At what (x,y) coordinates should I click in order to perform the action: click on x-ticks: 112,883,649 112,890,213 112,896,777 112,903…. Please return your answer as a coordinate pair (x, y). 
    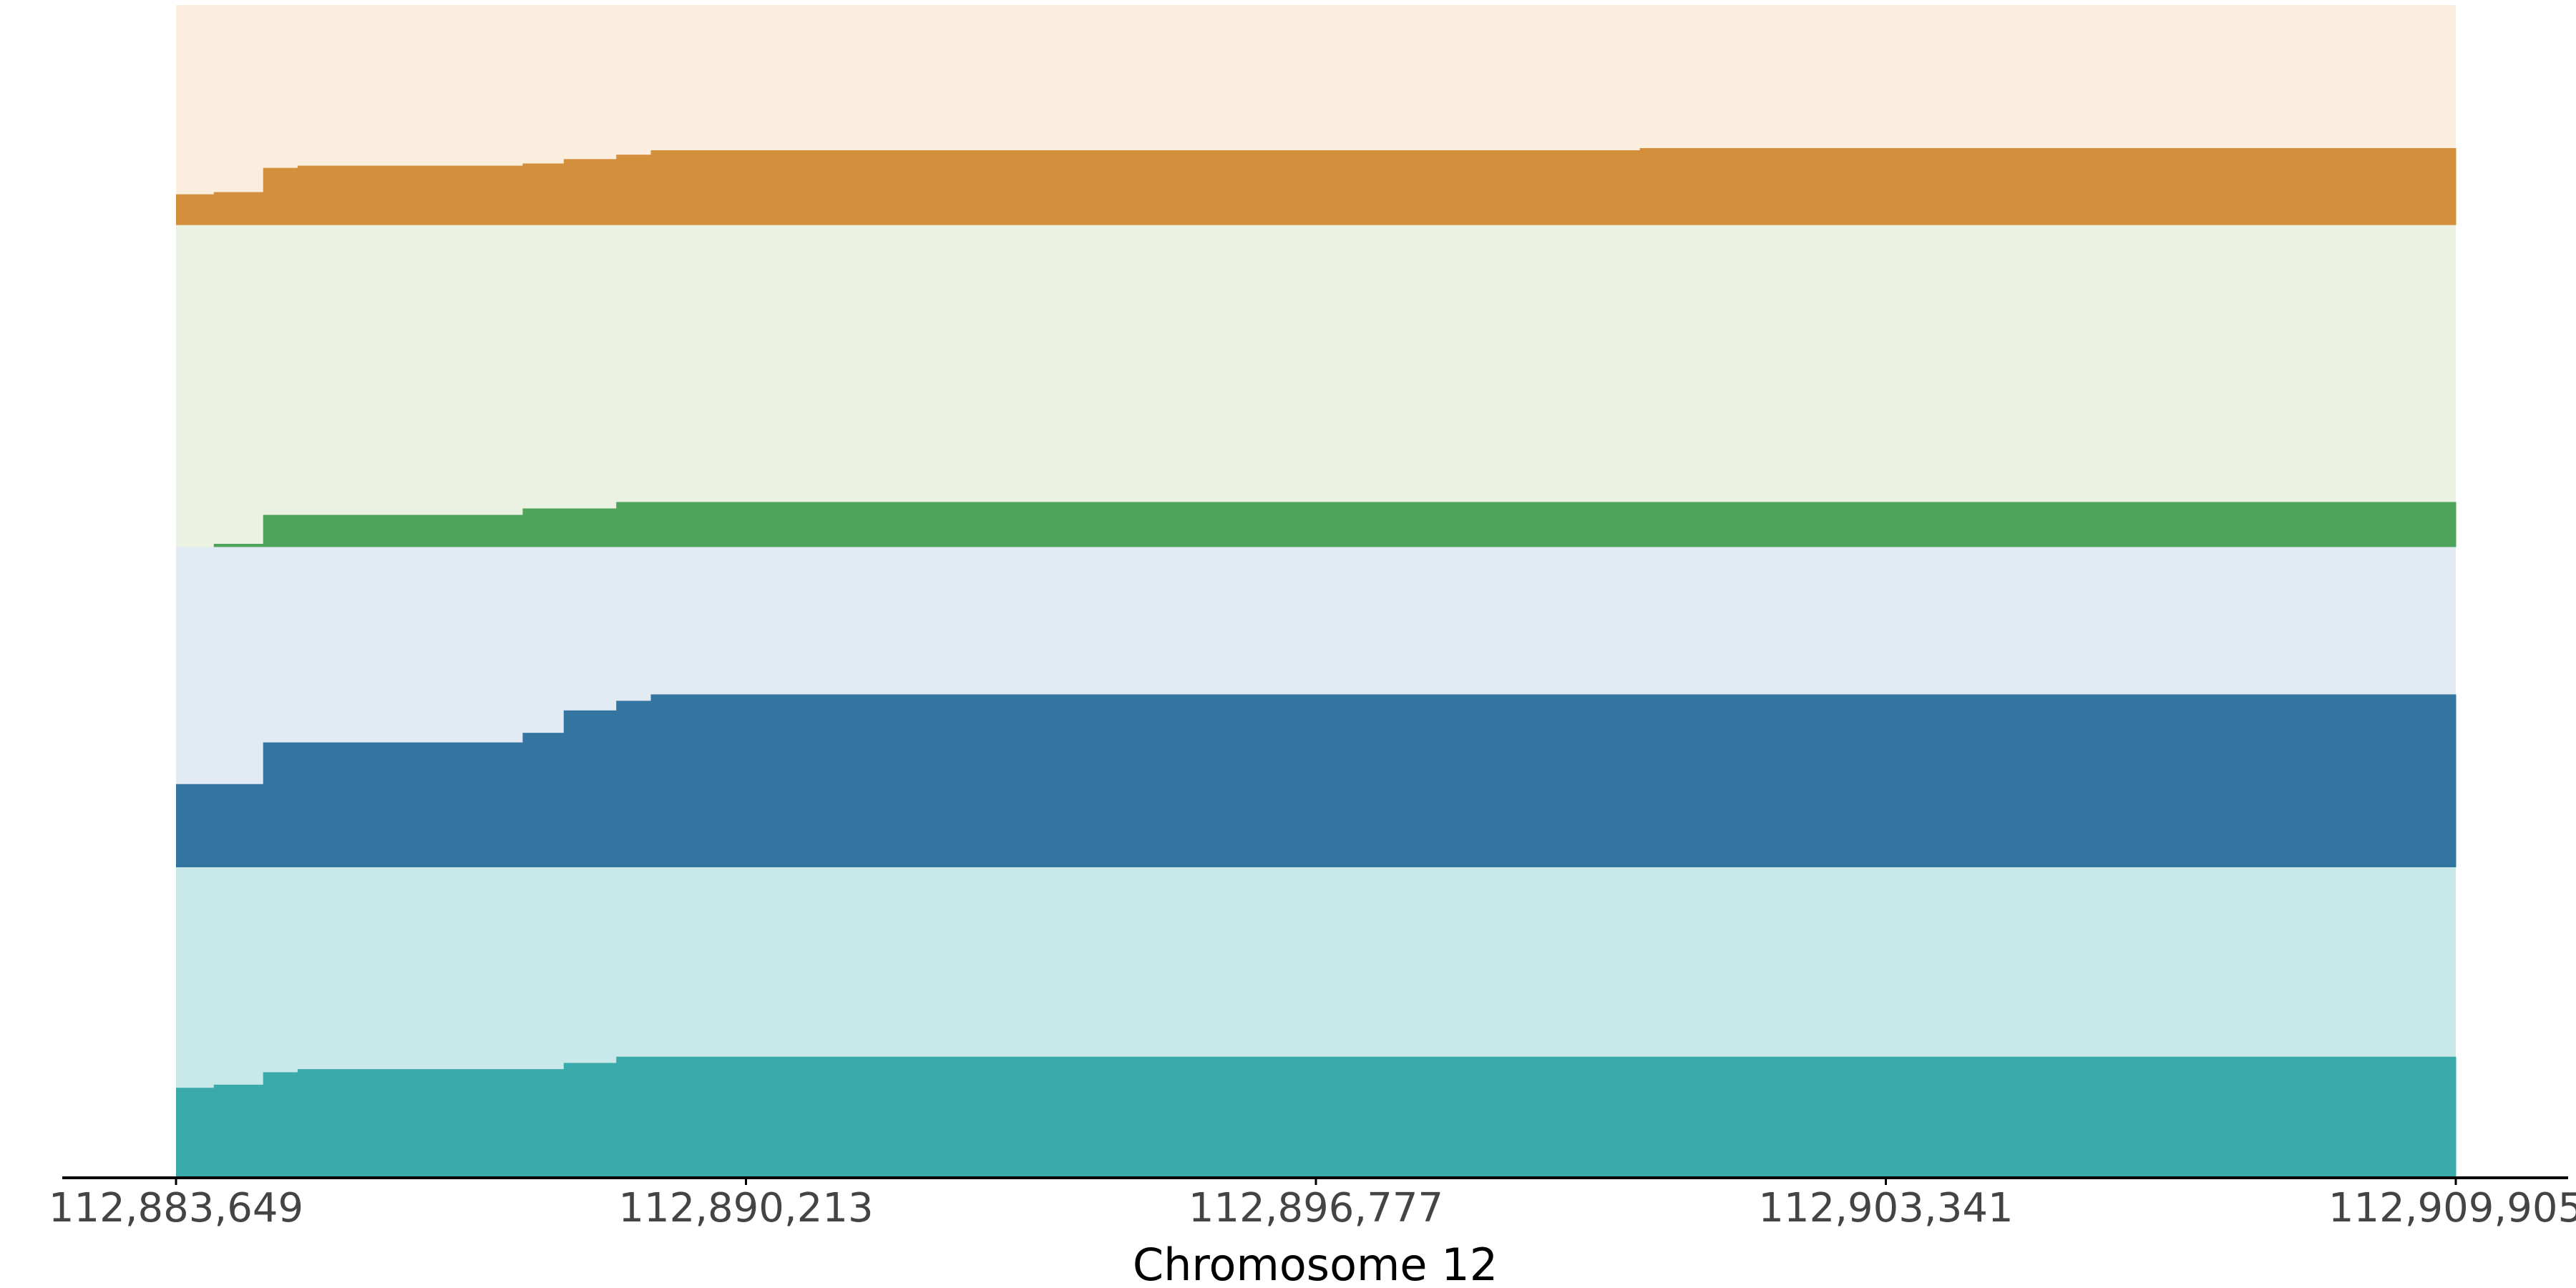
    Looking at the image, I should click on (1312, 1204).